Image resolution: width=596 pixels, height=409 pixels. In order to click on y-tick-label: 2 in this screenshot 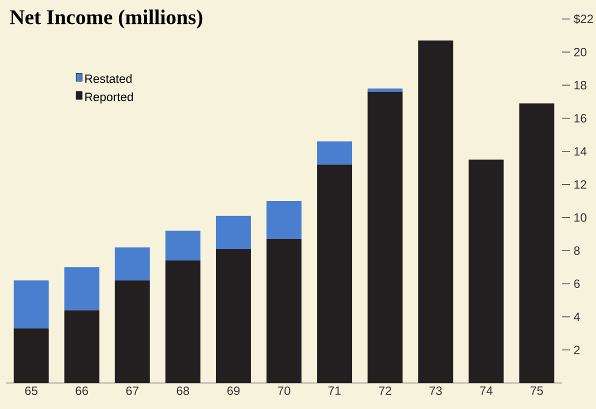, I will do `click(577, 350)`.